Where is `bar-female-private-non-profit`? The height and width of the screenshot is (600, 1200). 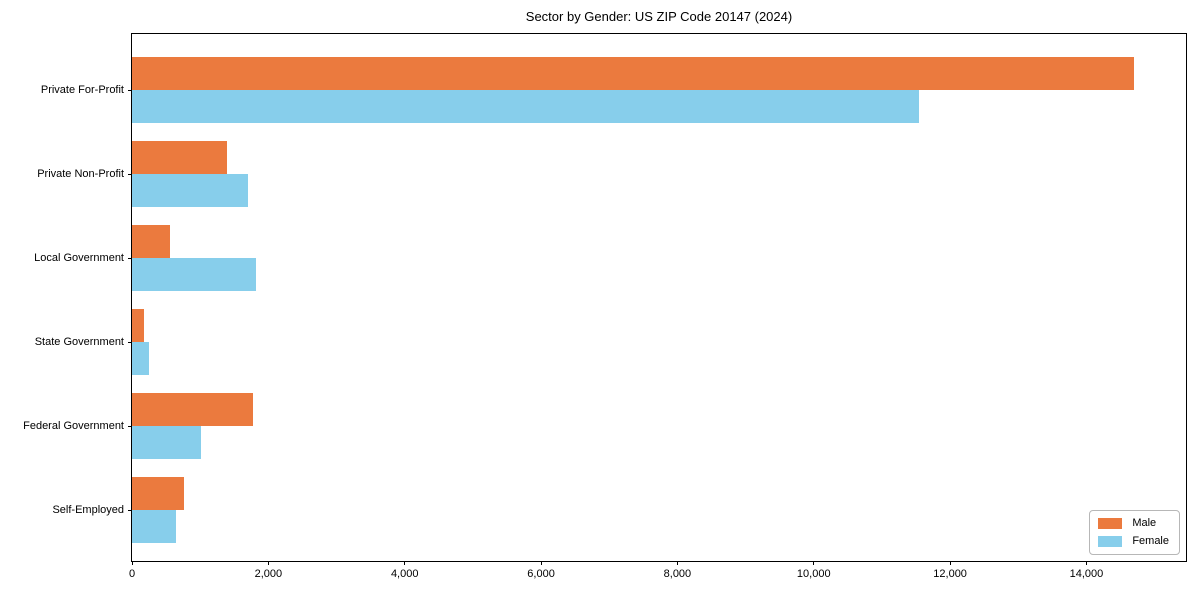 bar-female-private-non-profit is located at coordinates (190, 190).